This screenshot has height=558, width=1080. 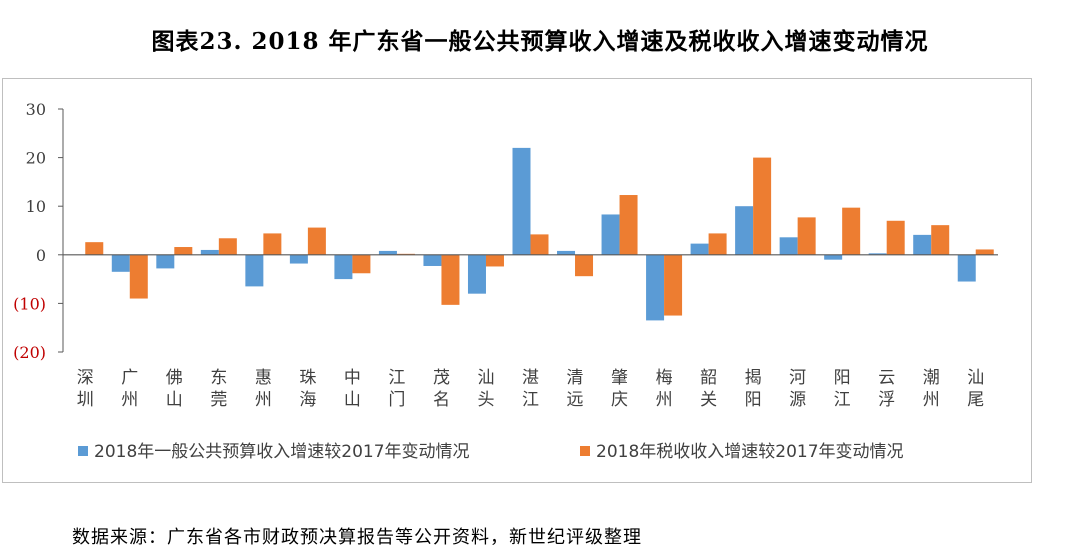 What do you see at coordinates (485, 389) in the screenshot?
I see `x-tick-label: 汕头` at bounding box center [485, 389].